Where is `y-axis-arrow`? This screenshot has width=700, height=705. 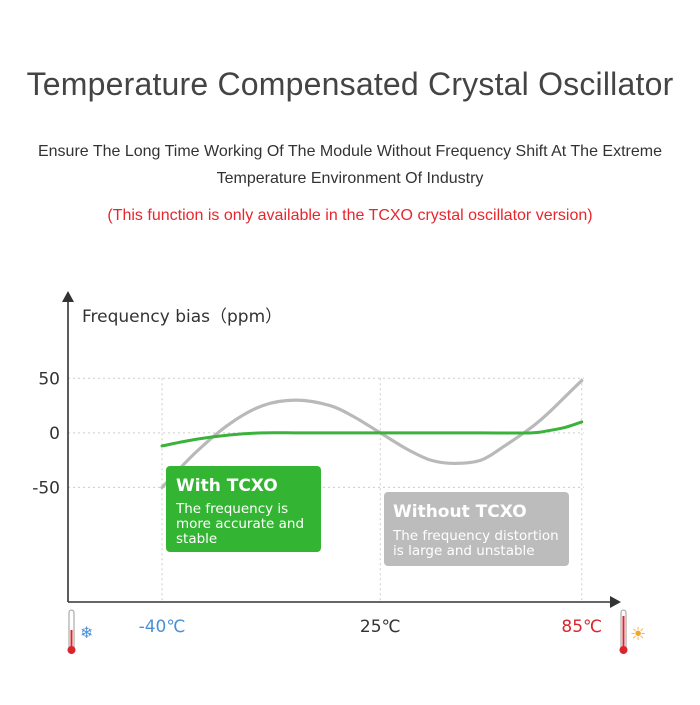 y-axis-arrow is located at coordinates (68, 296).